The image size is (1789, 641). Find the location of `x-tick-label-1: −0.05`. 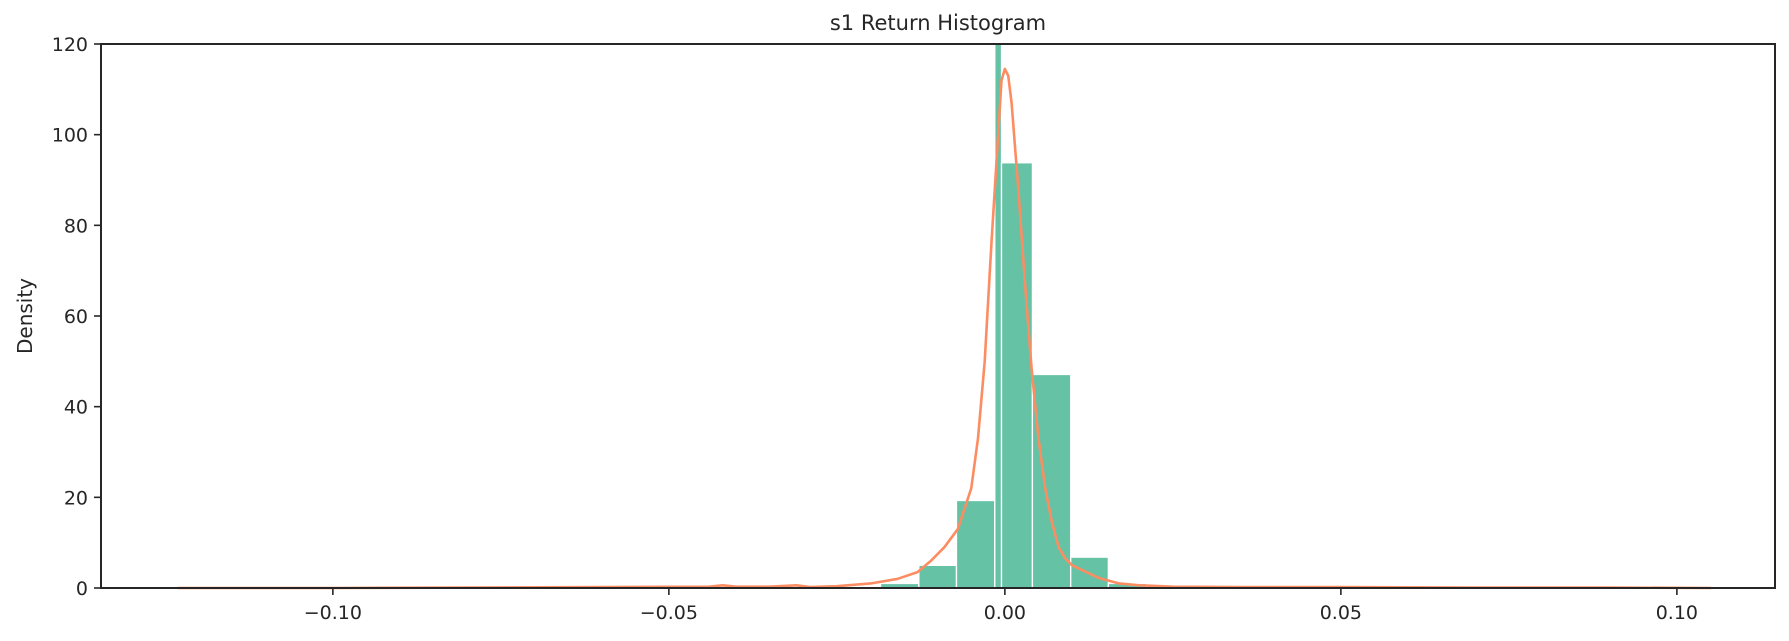

x-tick-label-1: −0.05 is located at coordinates (669, 613).